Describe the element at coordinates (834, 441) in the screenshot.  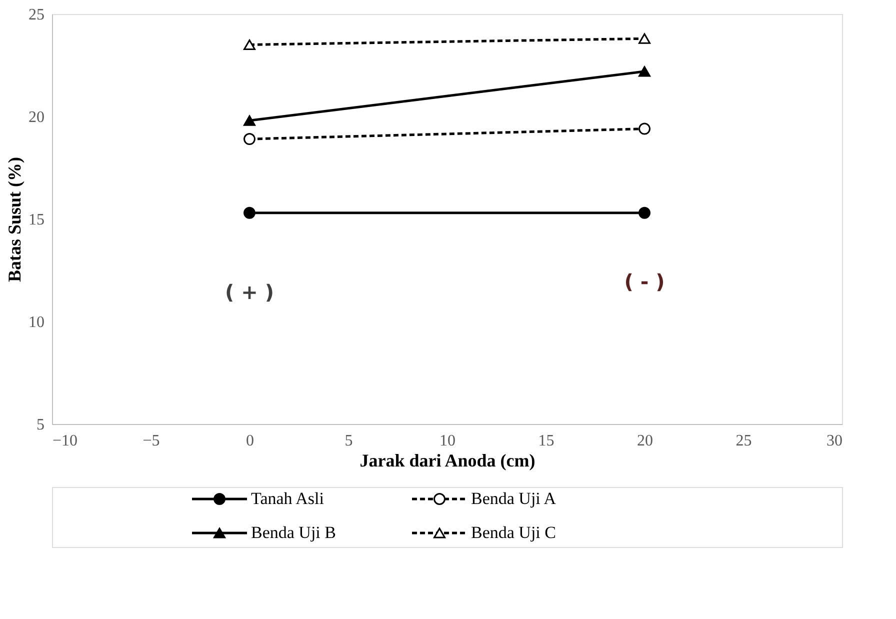
I see `x-tick-label: 30` at that location.